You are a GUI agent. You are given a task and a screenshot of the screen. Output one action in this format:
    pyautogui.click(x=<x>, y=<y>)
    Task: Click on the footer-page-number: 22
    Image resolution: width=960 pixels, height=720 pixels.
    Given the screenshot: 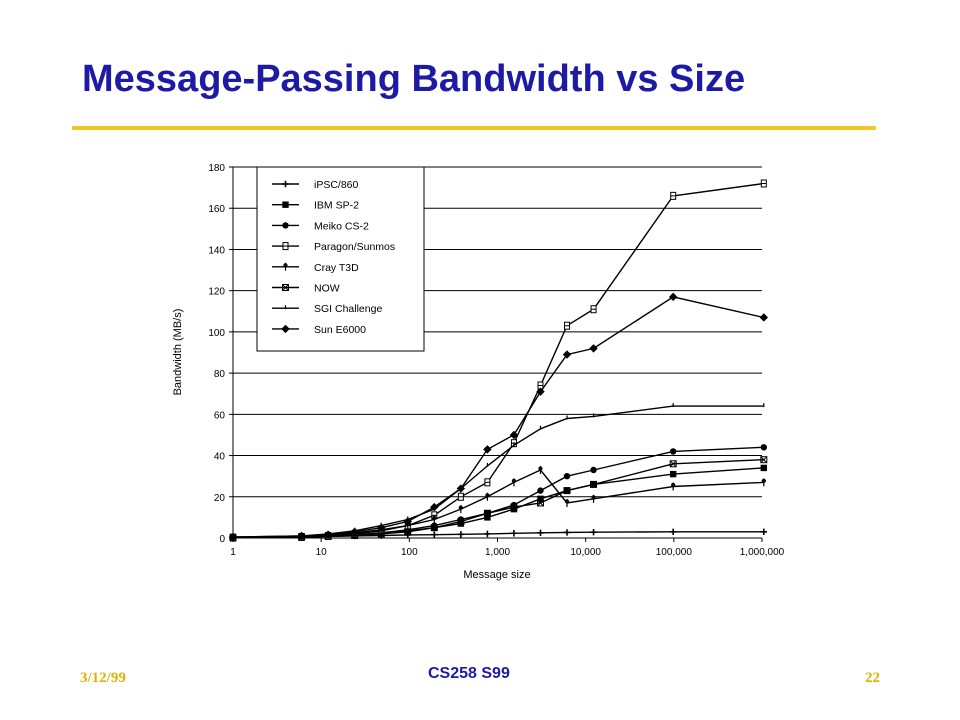 What is the action you would take?
    pyautogui.click(x=872, y=678)
    